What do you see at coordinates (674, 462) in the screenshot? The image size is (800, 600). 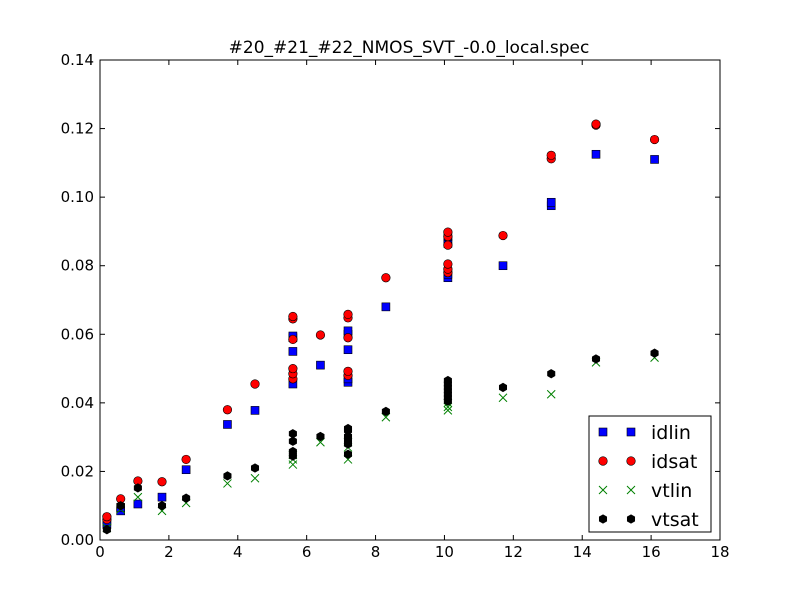 I see `legend-label: idsat` at bounding box center [674, 462].